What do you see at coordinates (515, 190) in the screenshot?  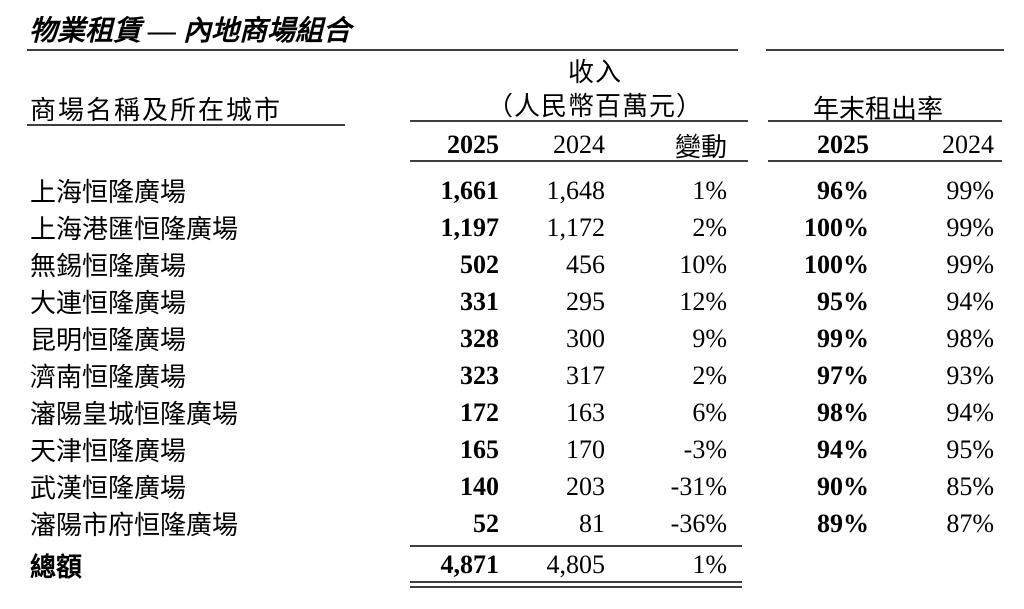 I see `table-row: 上海恒隆廣場 1,661 1,648 1% 96% 99%` at bounding box center [515, 190].